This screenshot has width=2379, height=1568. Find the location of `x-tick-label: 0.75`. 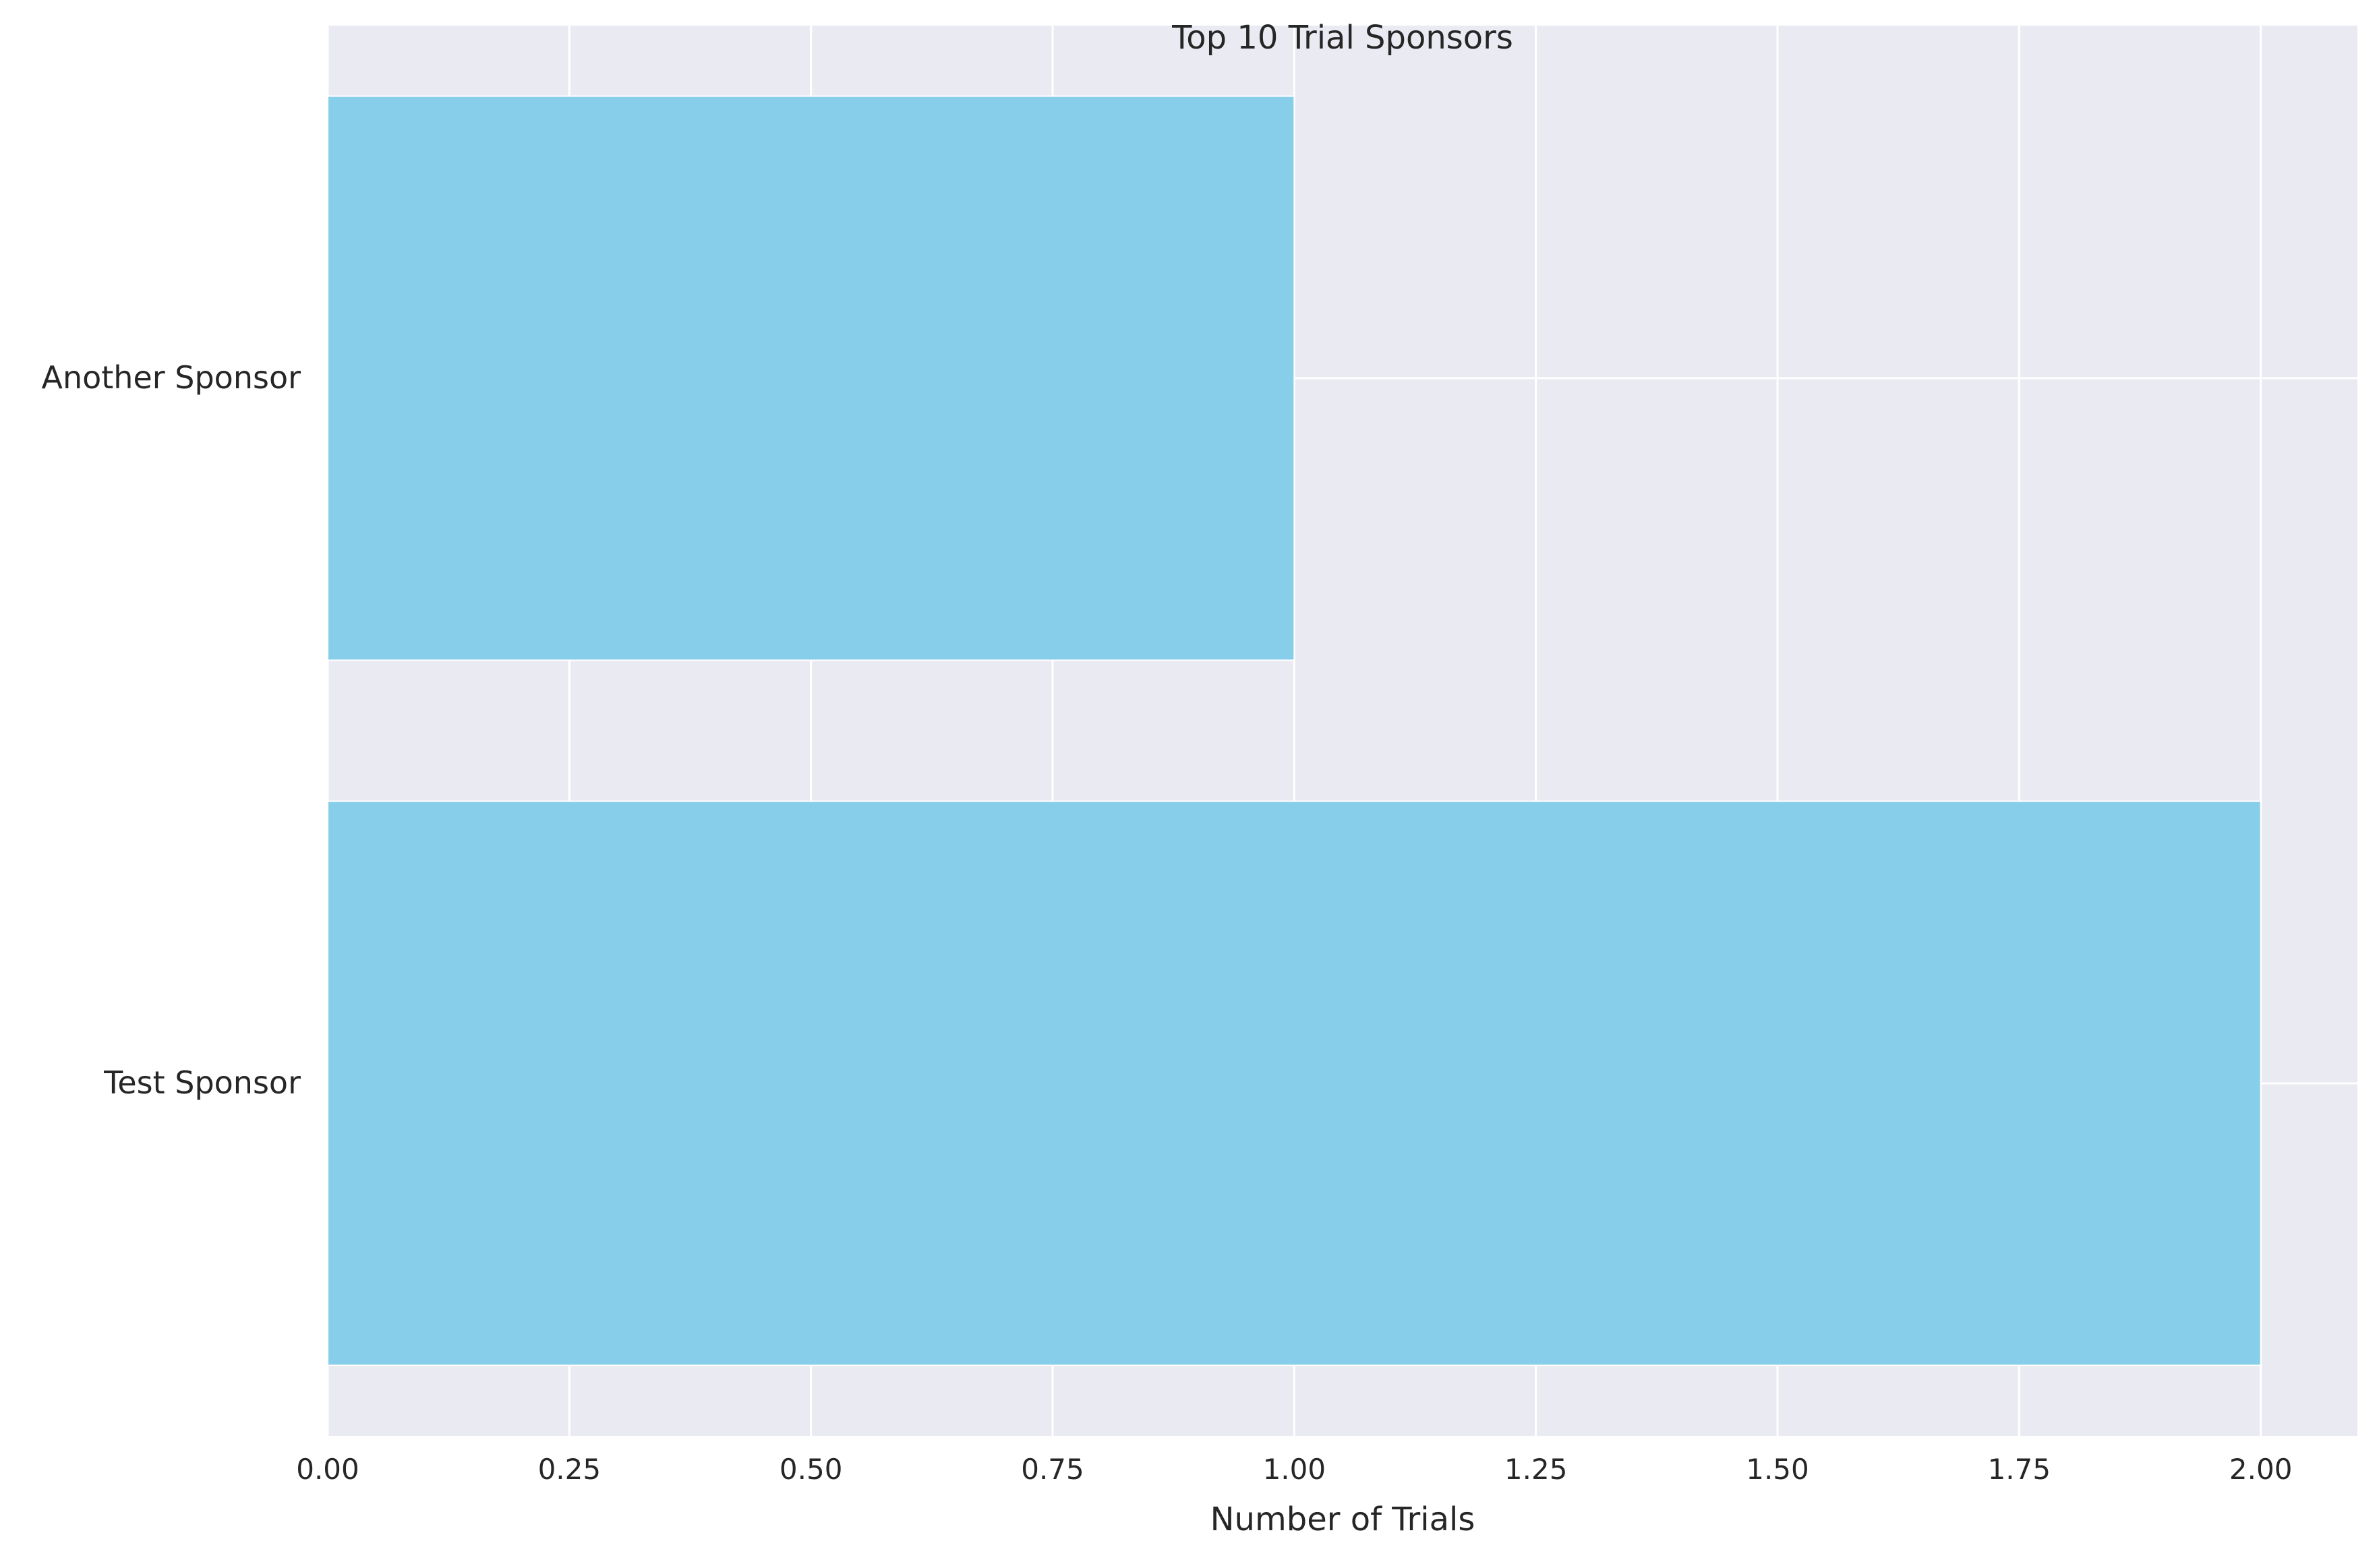

x-tick-label: 0.75 is located at coordinates (1052, 1469).